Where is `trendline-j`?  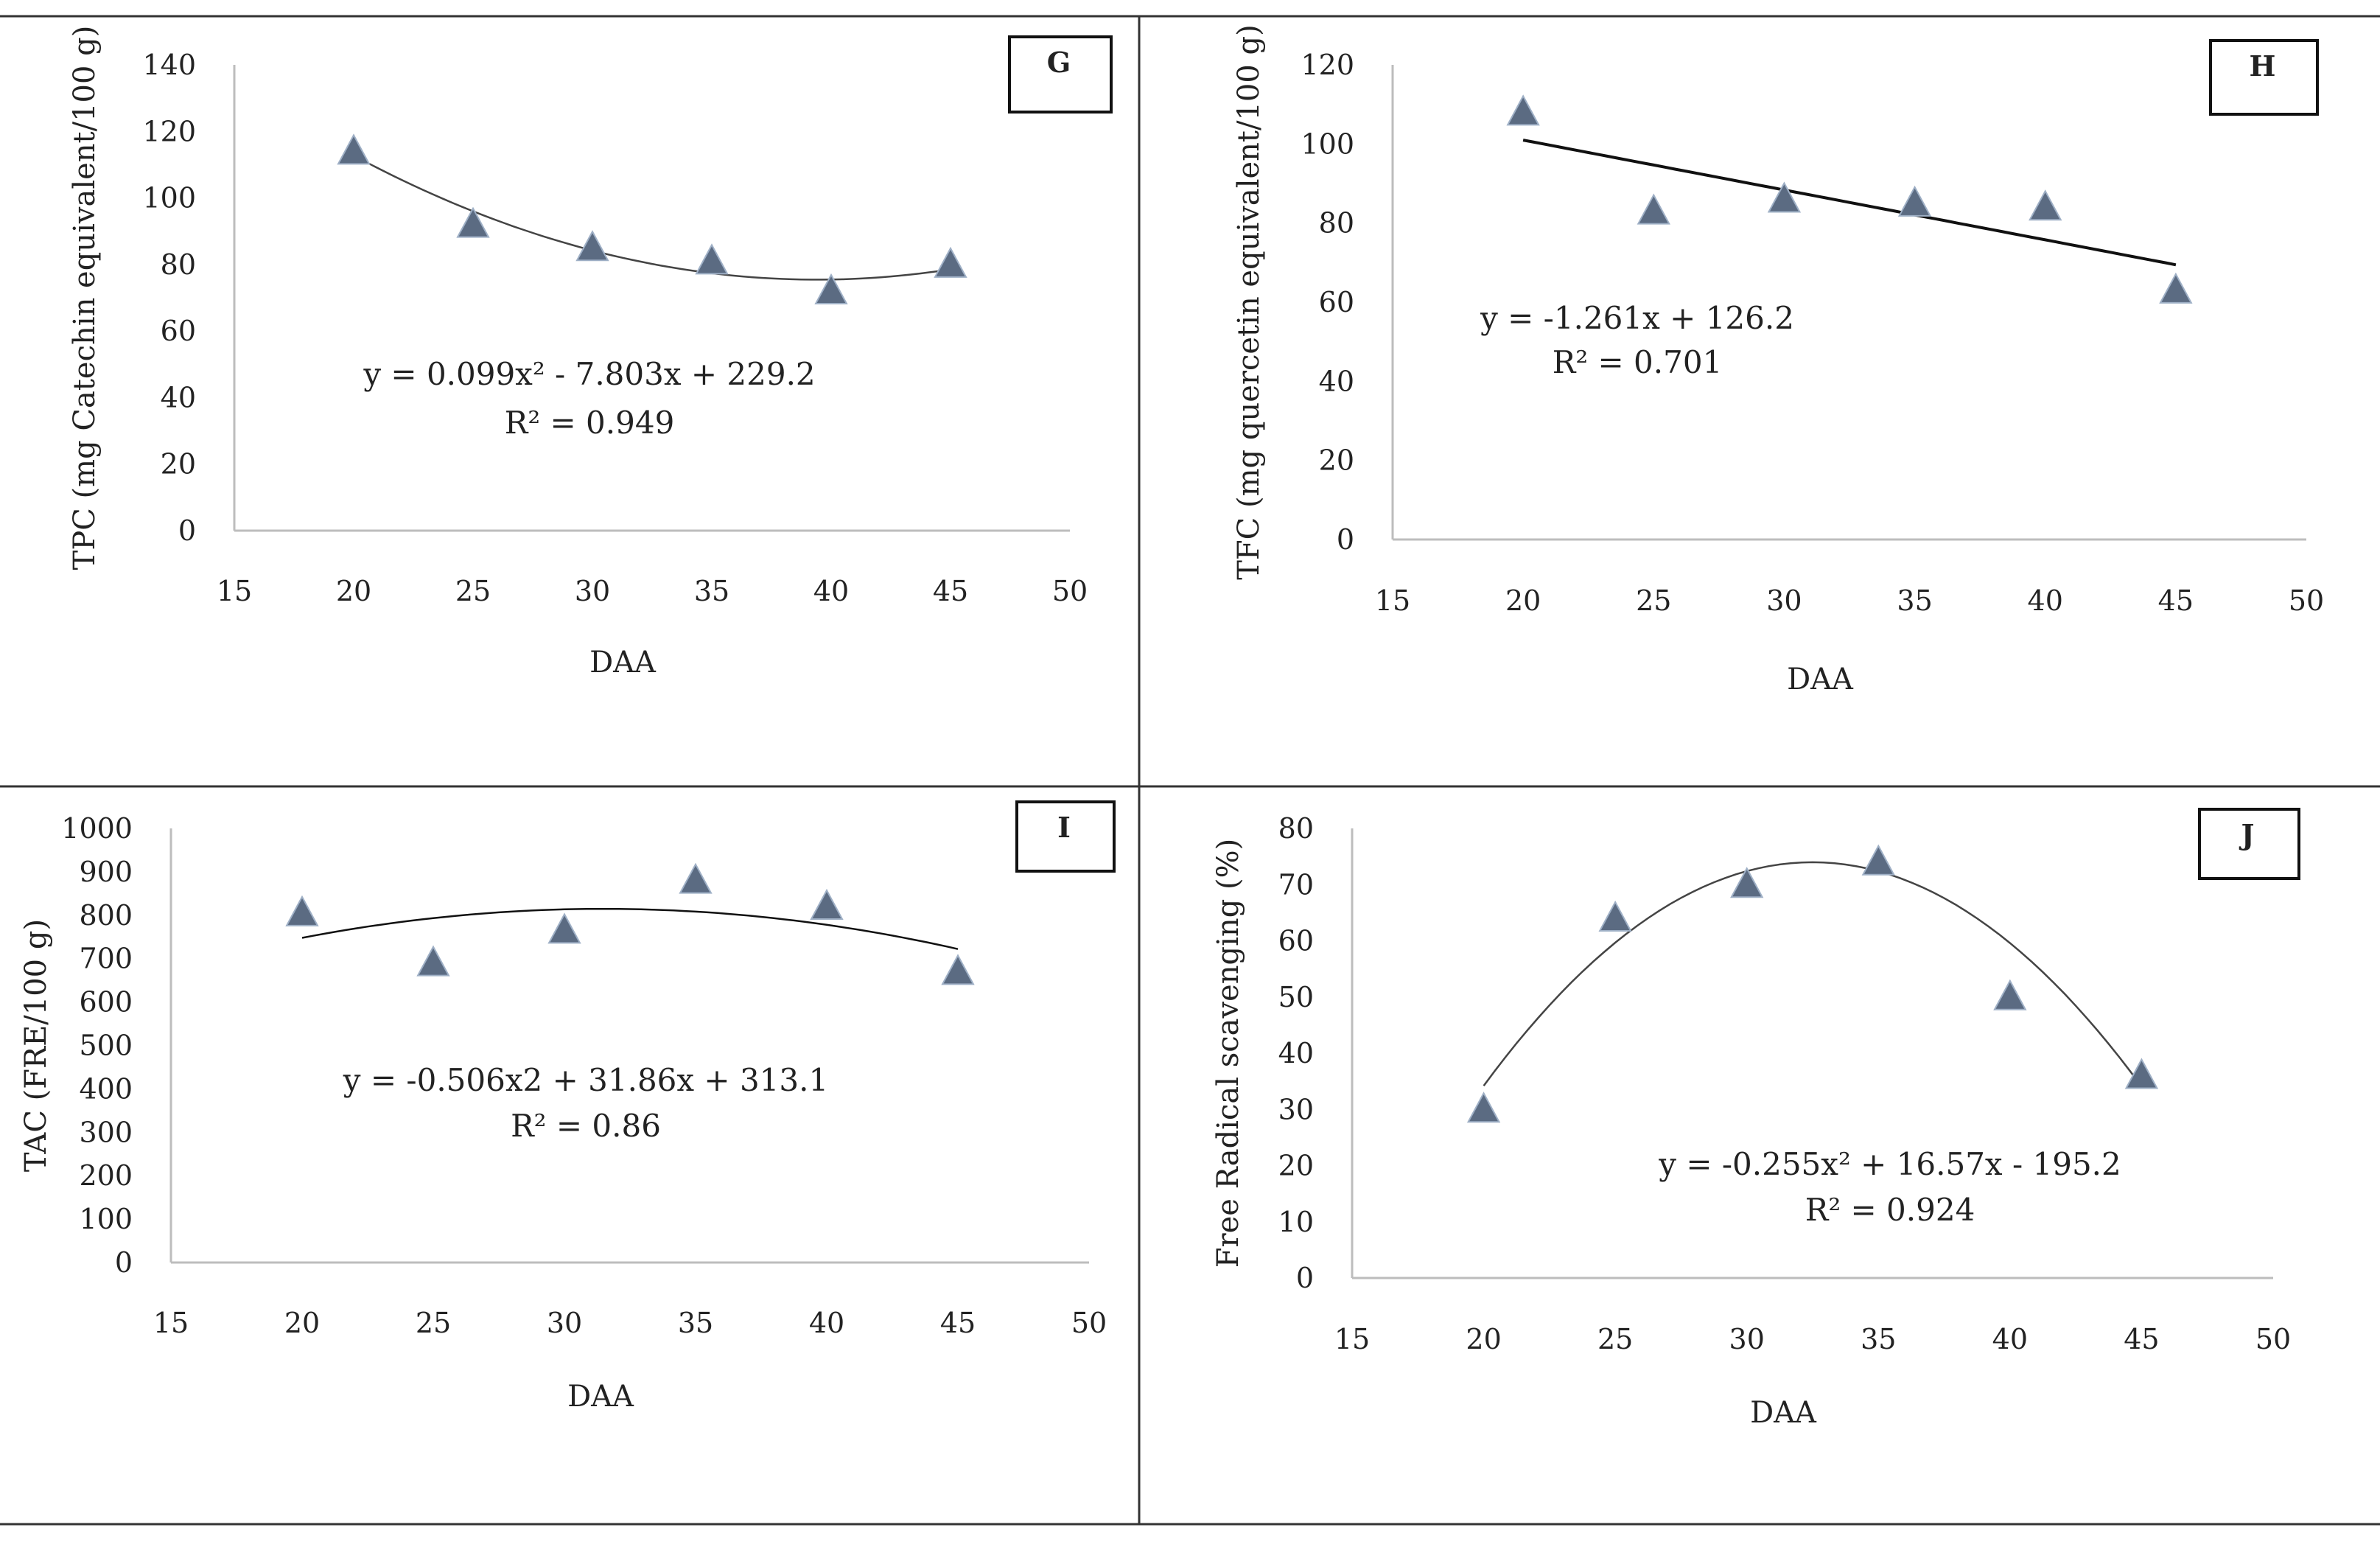 trendline-j is located at coordinates (1813, 974).